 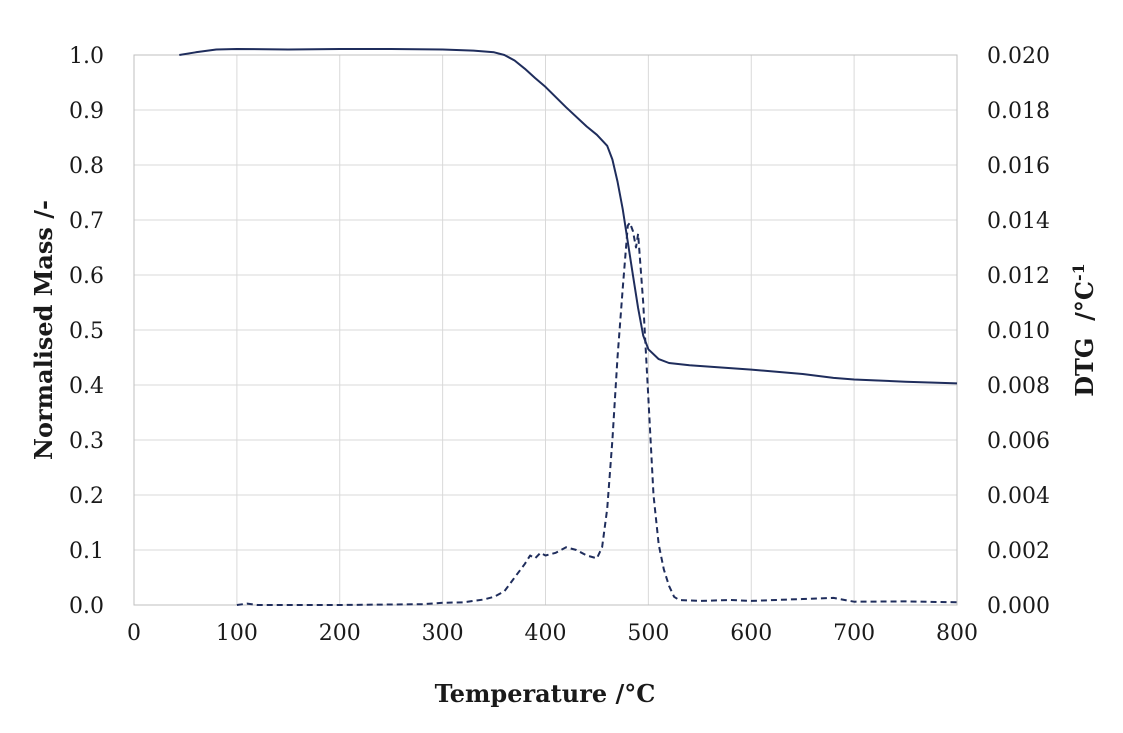 I want to click on x-tick-label: 400, so click(x=546, y=633).